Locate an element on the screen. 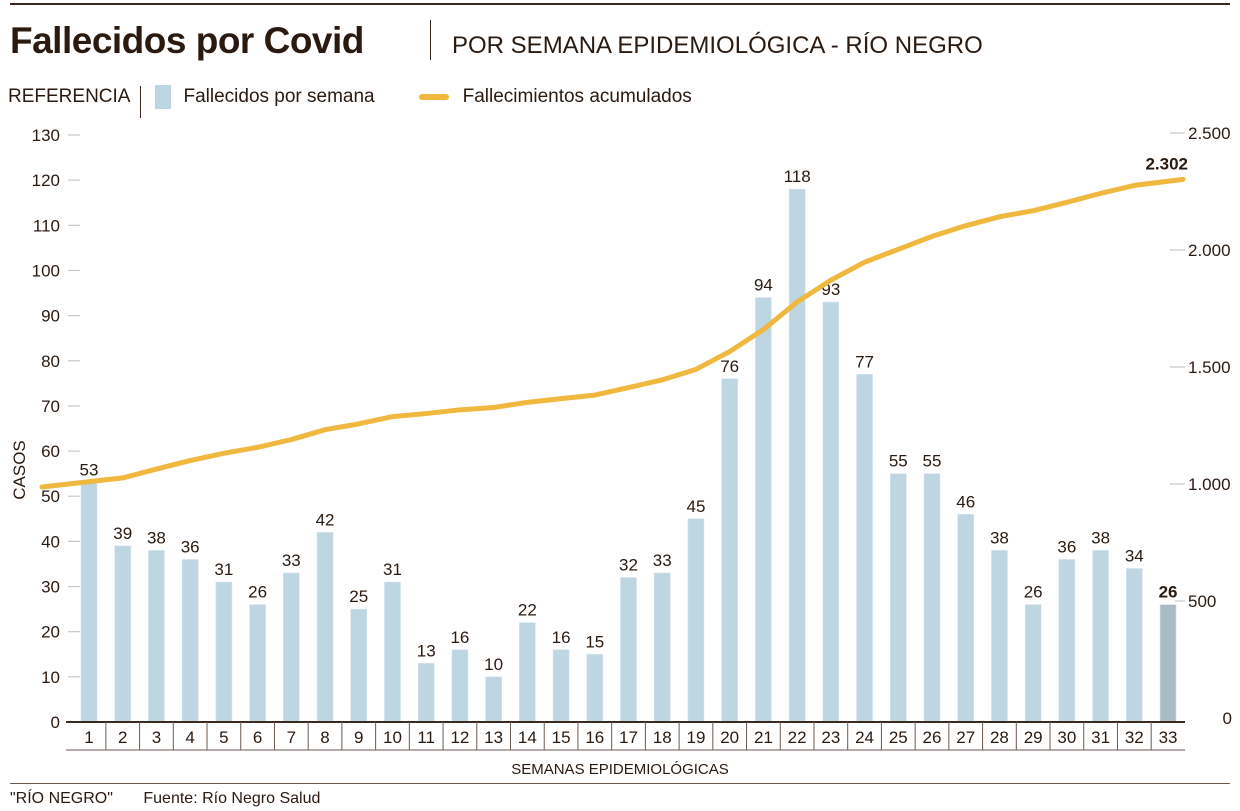 The width and height of the screenshot is (1240, 811). x-tick-label: 13 is located at coordinates (493, 737).